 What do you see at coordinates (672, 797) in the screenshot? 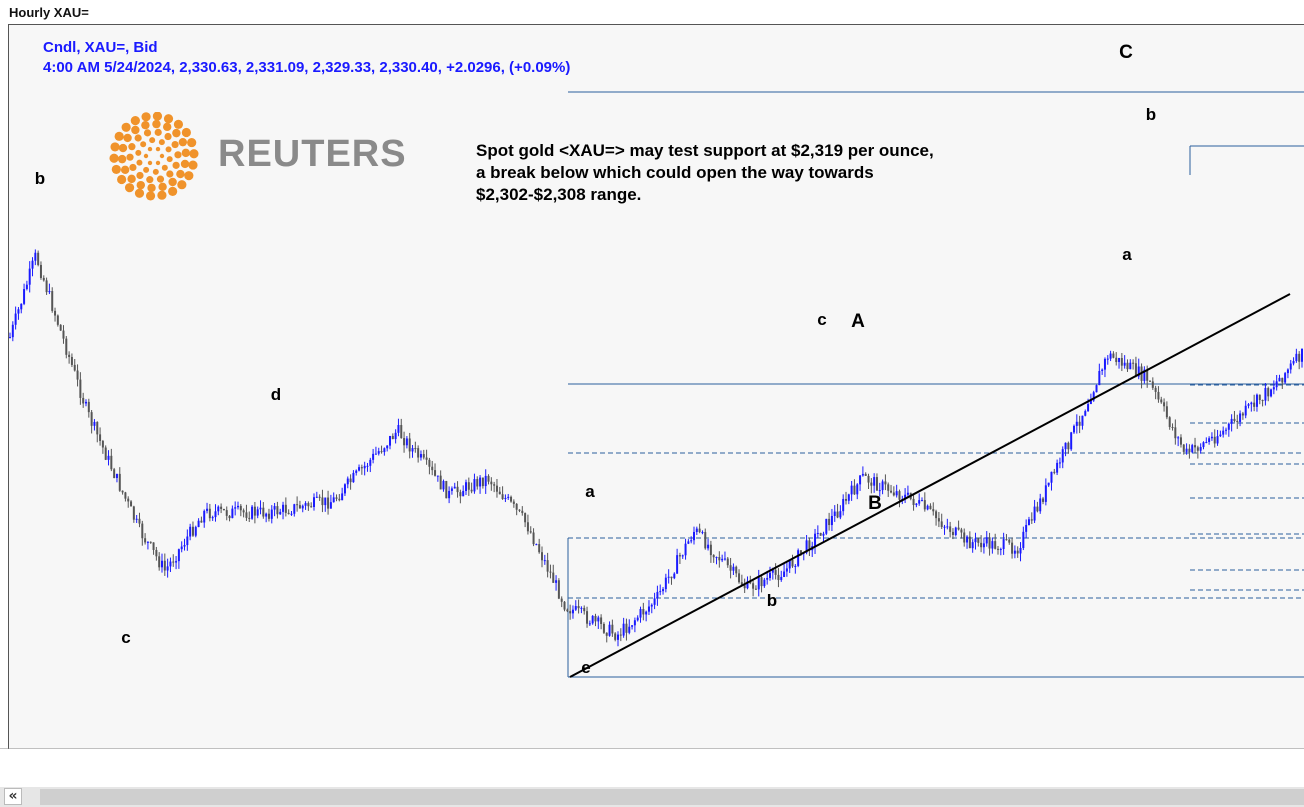
I see `scrollbar-track` at bounding box center [672, 797].